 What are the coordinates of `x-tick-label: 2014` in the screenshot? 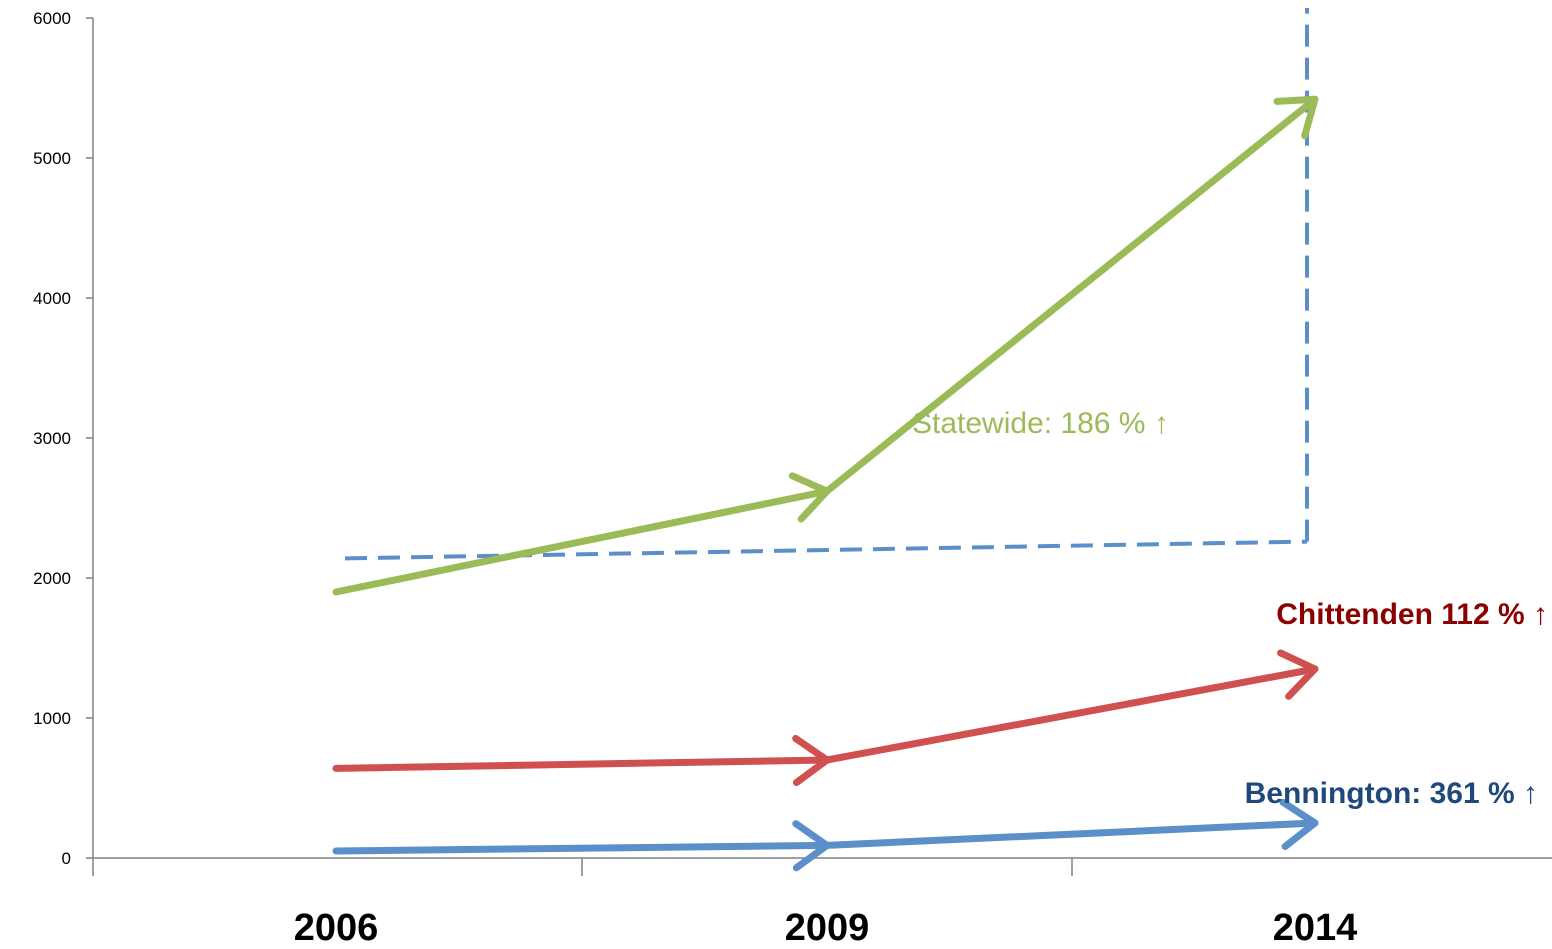 It's located at (1315, 928).